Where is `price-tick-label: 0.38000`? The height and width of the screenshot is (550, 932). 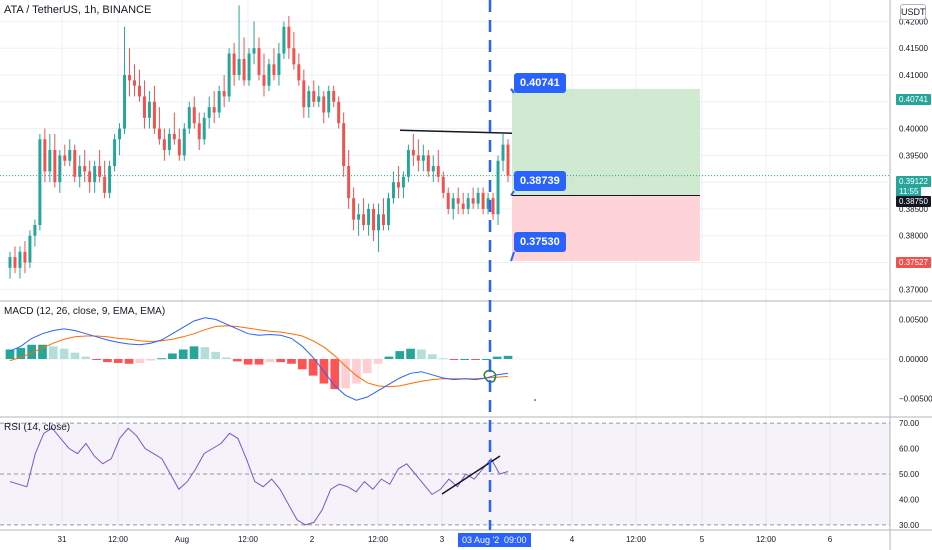 price-tick-label: 0.38000 is located at coordinates (913, 236).